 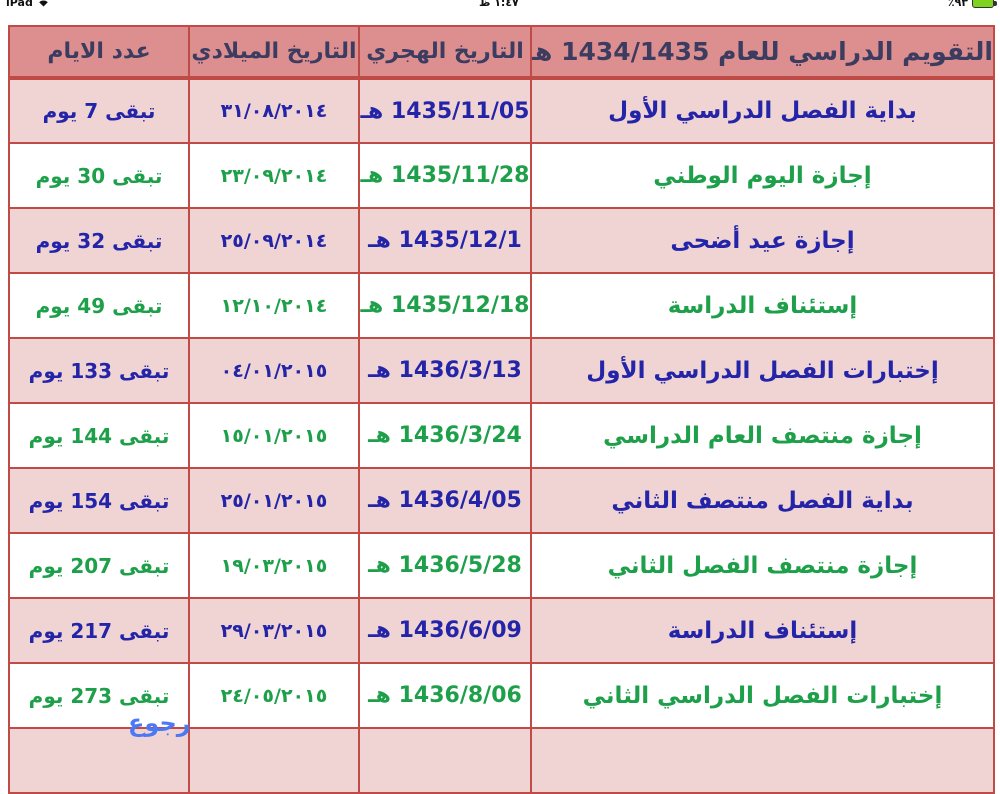 I want to click on cell-hijri: 1436/6/09 هـ, so click(x=445, y=630).